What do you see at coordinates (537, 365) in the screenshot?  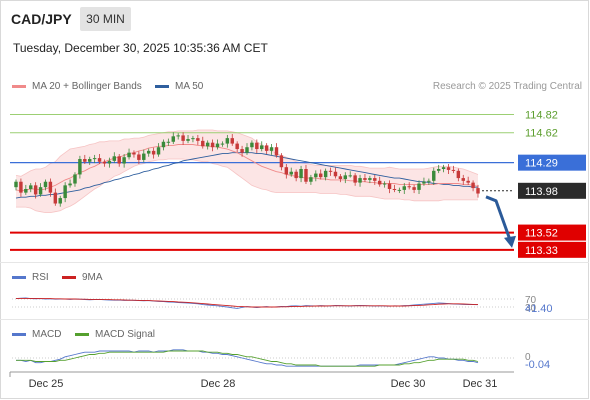 I see `macd-last-value: -0.04` at bounding box center [537, 365].